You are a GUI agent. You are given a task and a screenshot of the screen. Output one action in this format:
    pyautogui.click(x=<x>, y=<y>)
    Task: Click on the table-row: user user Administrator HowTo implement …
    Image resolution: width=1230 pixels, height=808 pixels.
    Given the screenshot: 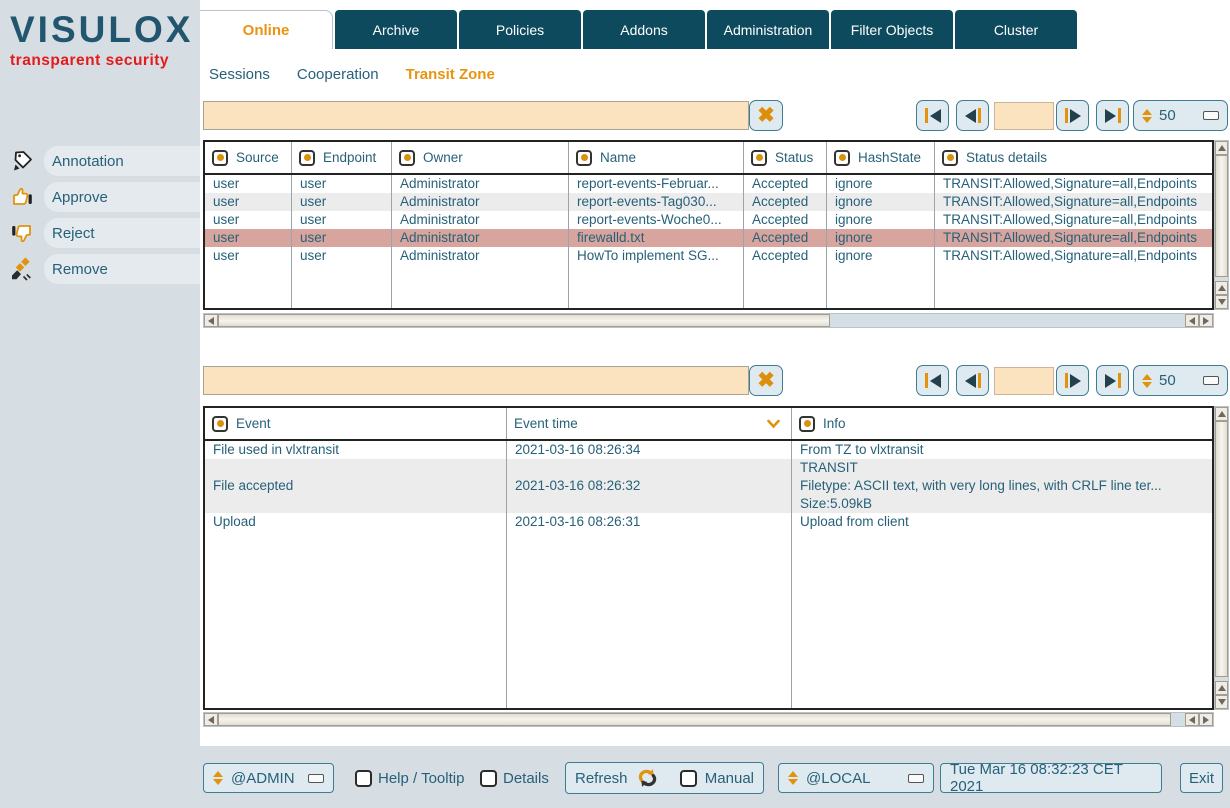 What is the action you would take?
    pyautogui.click(x=708, y=256)
    